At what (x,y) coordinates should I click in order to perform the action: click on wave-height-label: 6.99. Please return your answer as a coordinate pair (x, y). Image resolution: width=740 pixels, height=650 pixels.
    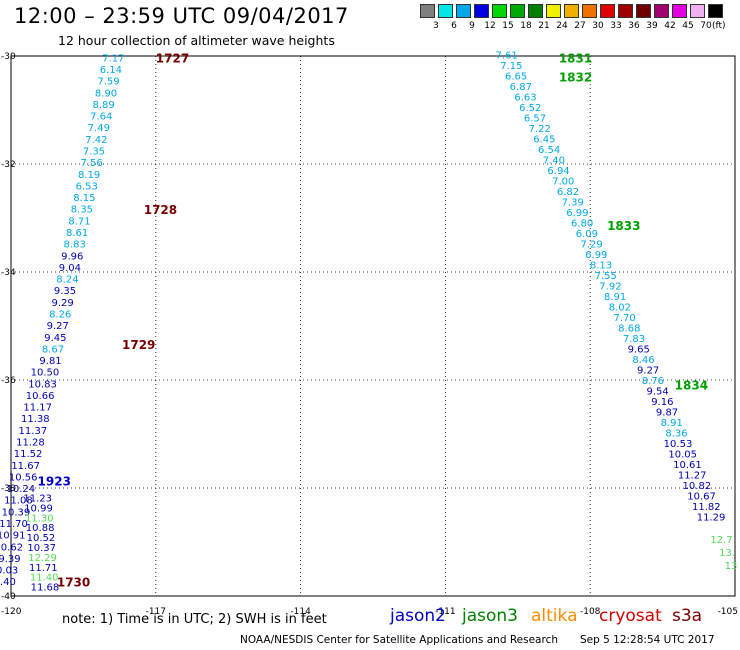
    Looking at the image, I should click on (577, 213).